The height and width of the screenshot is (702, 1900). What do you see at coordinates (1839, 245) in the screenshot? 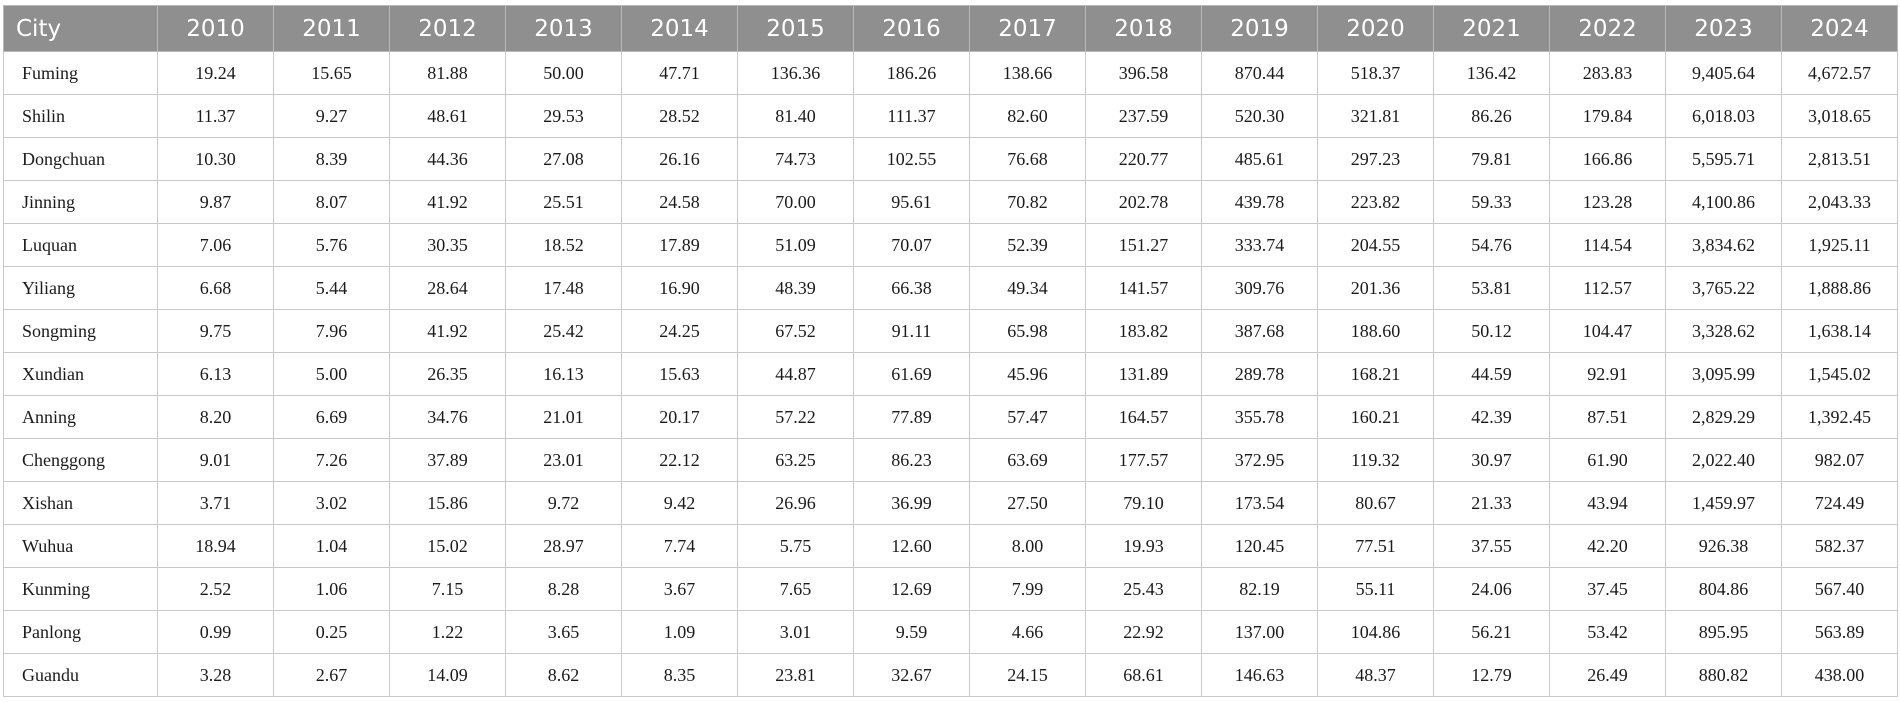
I see `value-cell: 1,925.11` at bounding box center [1839, 245].